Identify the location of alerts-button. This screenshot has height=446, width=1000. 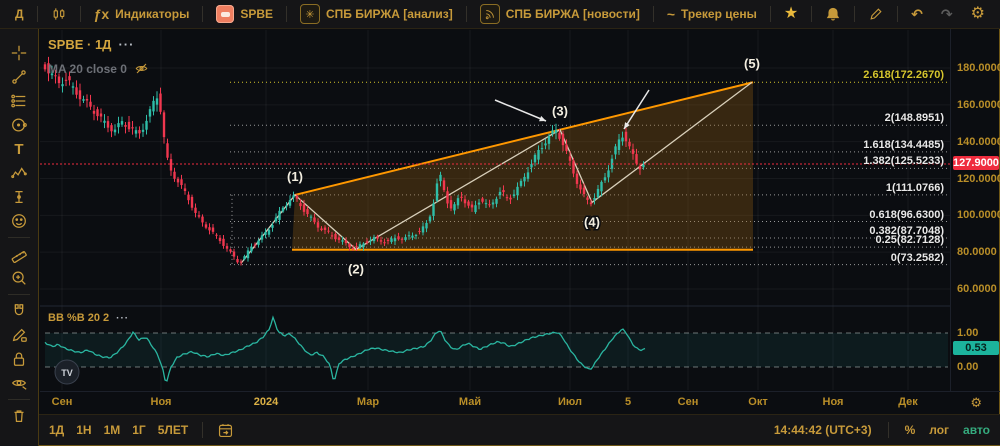
(833, 14).